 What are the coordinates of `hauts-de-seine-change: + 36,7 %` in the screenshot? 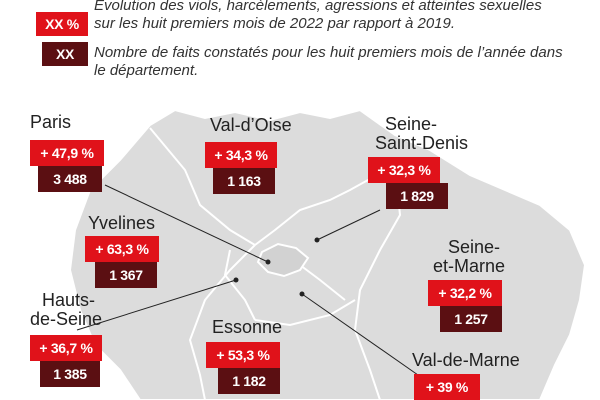 It's located at (66, 348).